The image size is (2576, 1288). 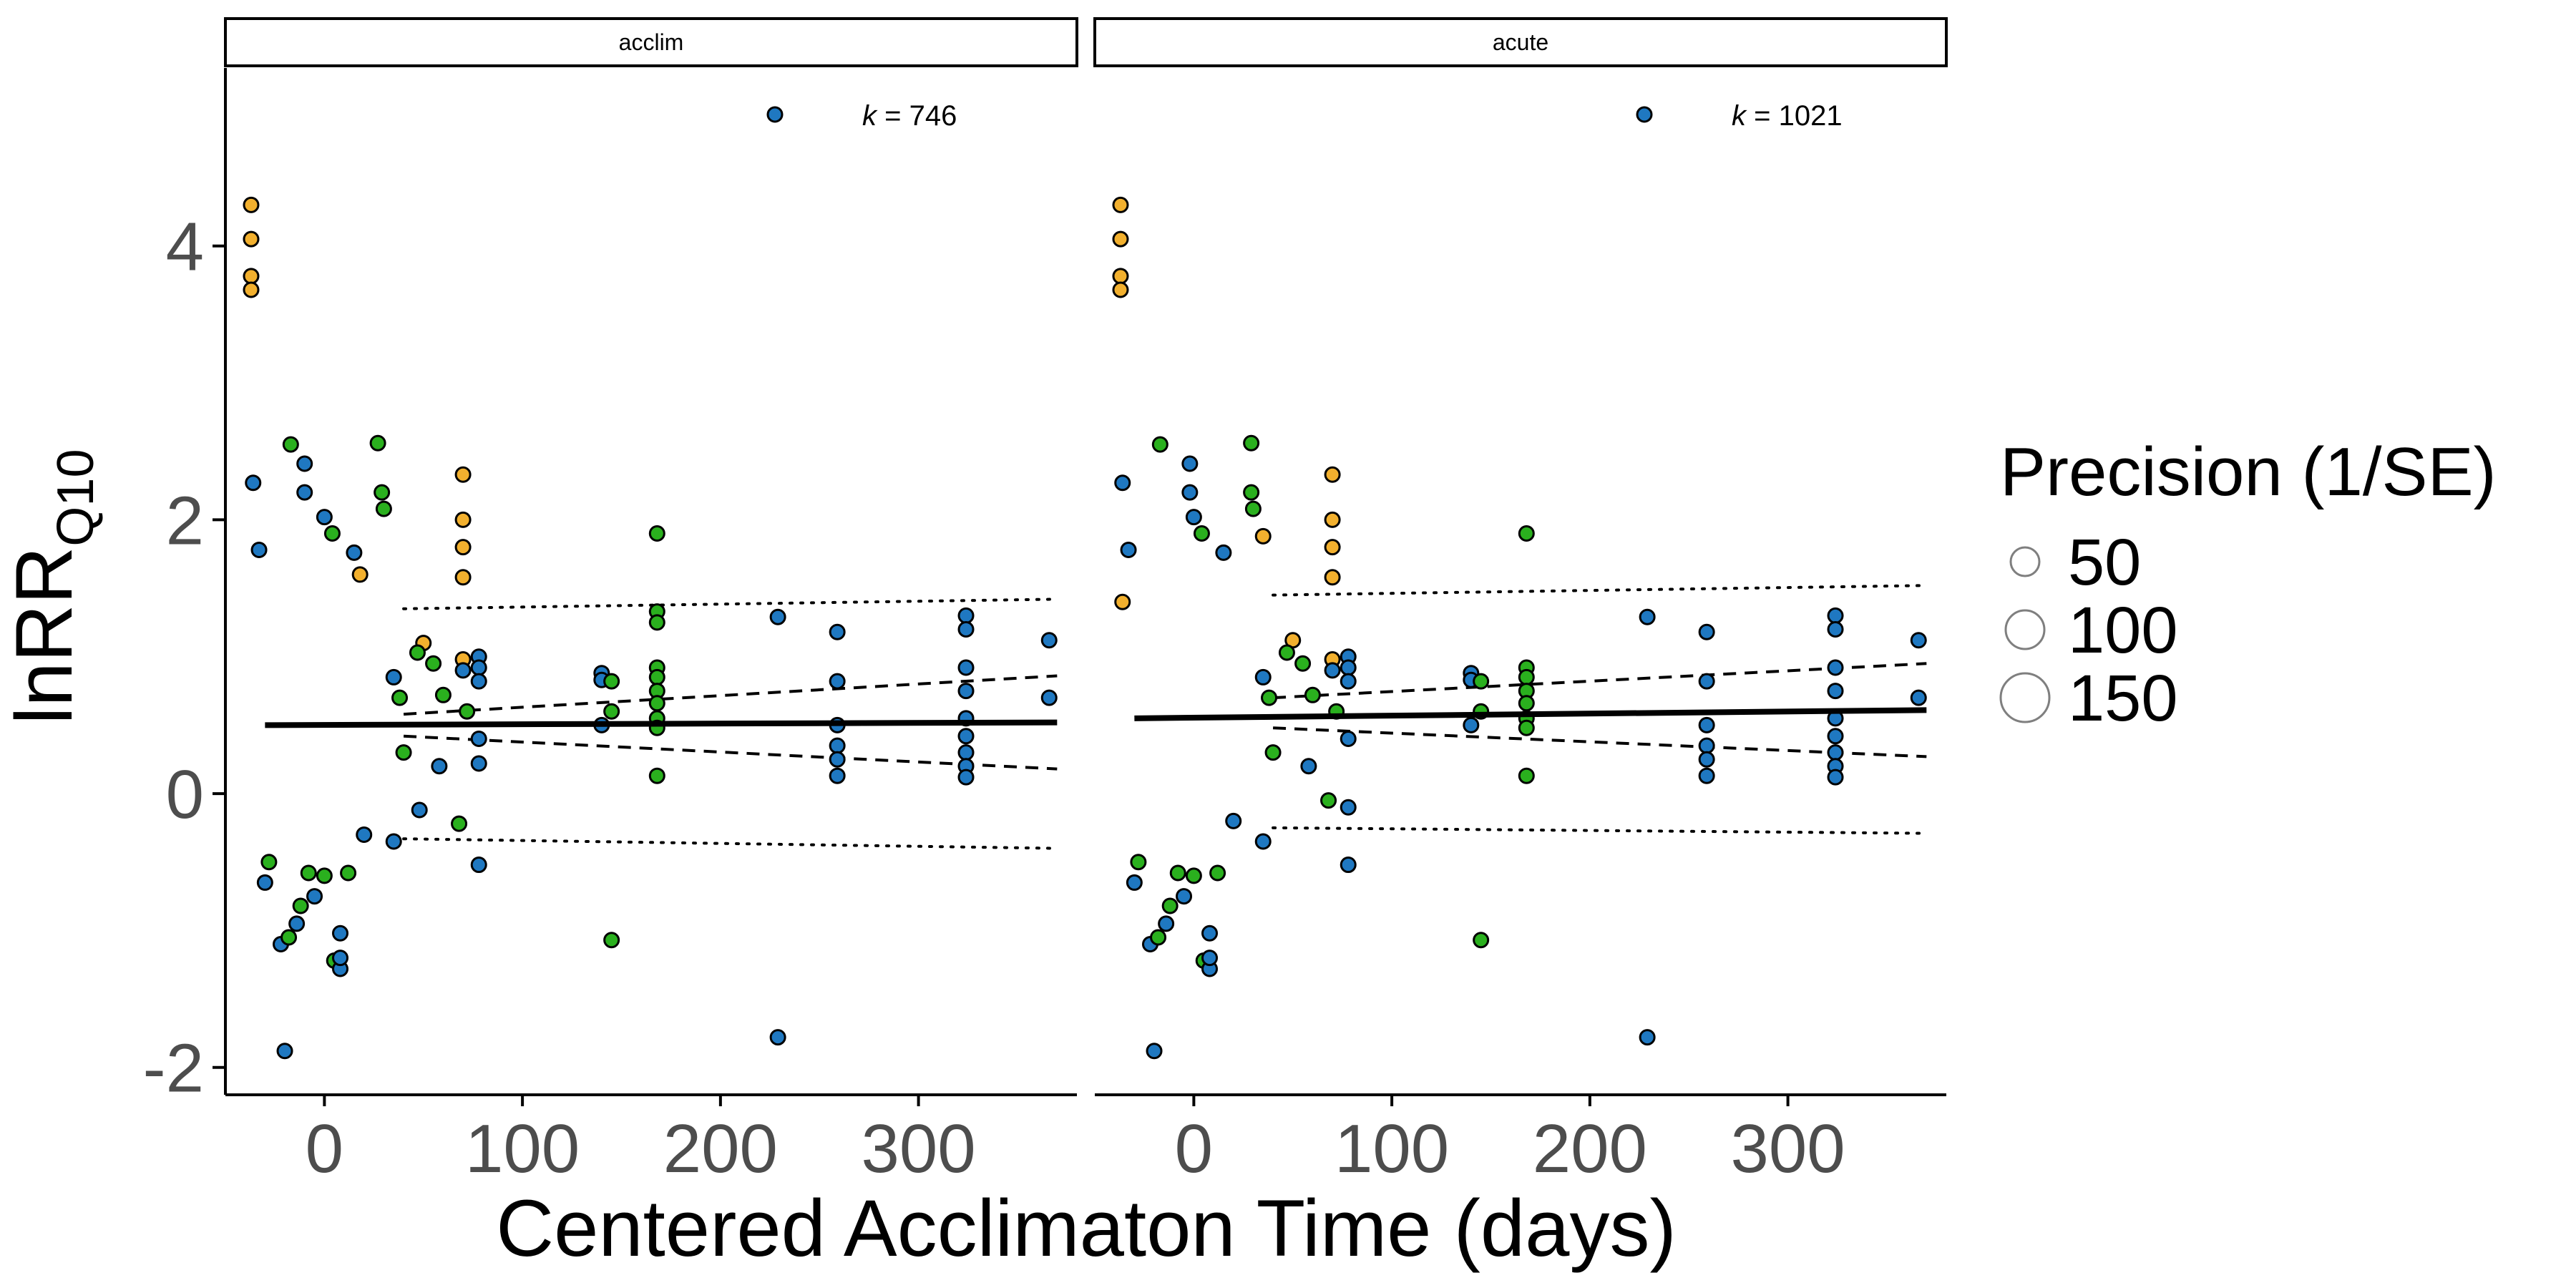 I want to click on y-tick-label: 0, so click(x=185, y=794).